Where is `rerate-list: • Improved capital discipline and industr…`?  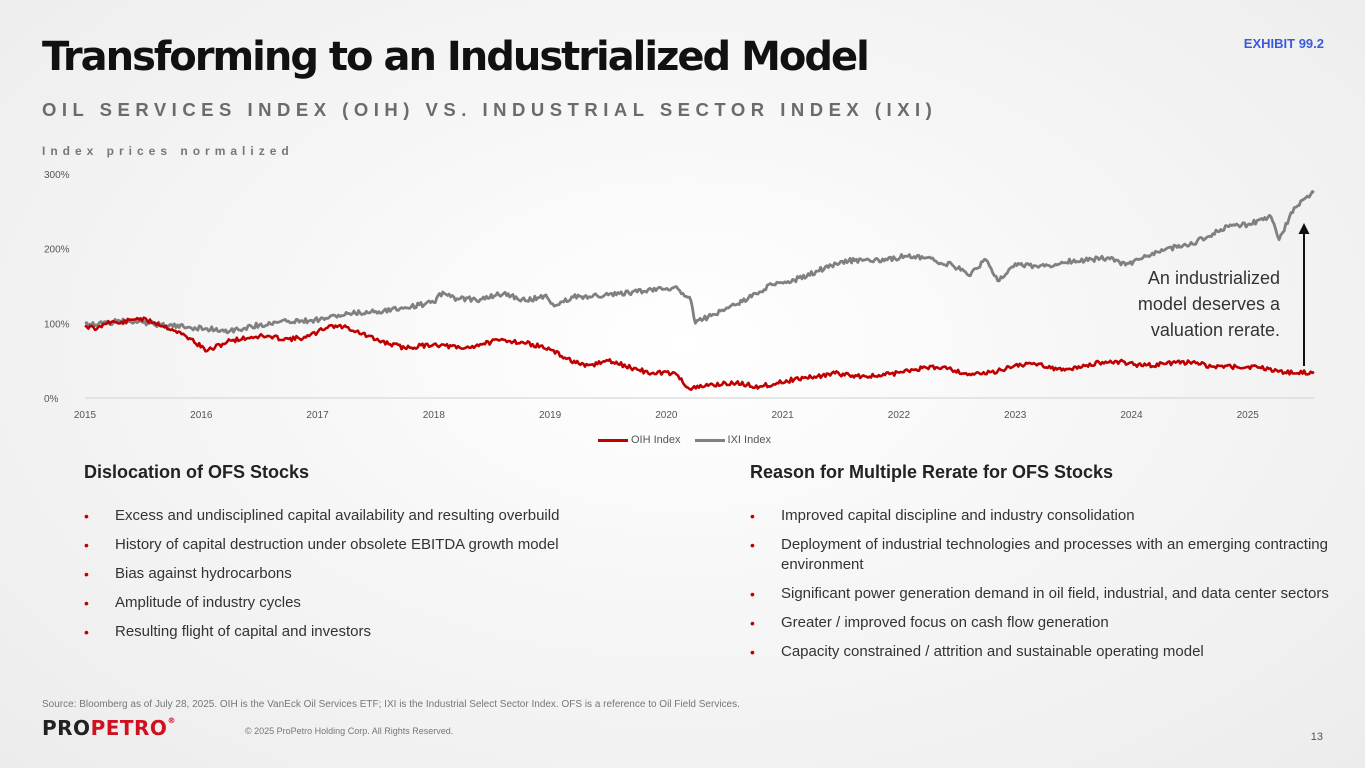
rerate-list: • Improved capital discipline and industr… is located at coordinates (1040, 584).